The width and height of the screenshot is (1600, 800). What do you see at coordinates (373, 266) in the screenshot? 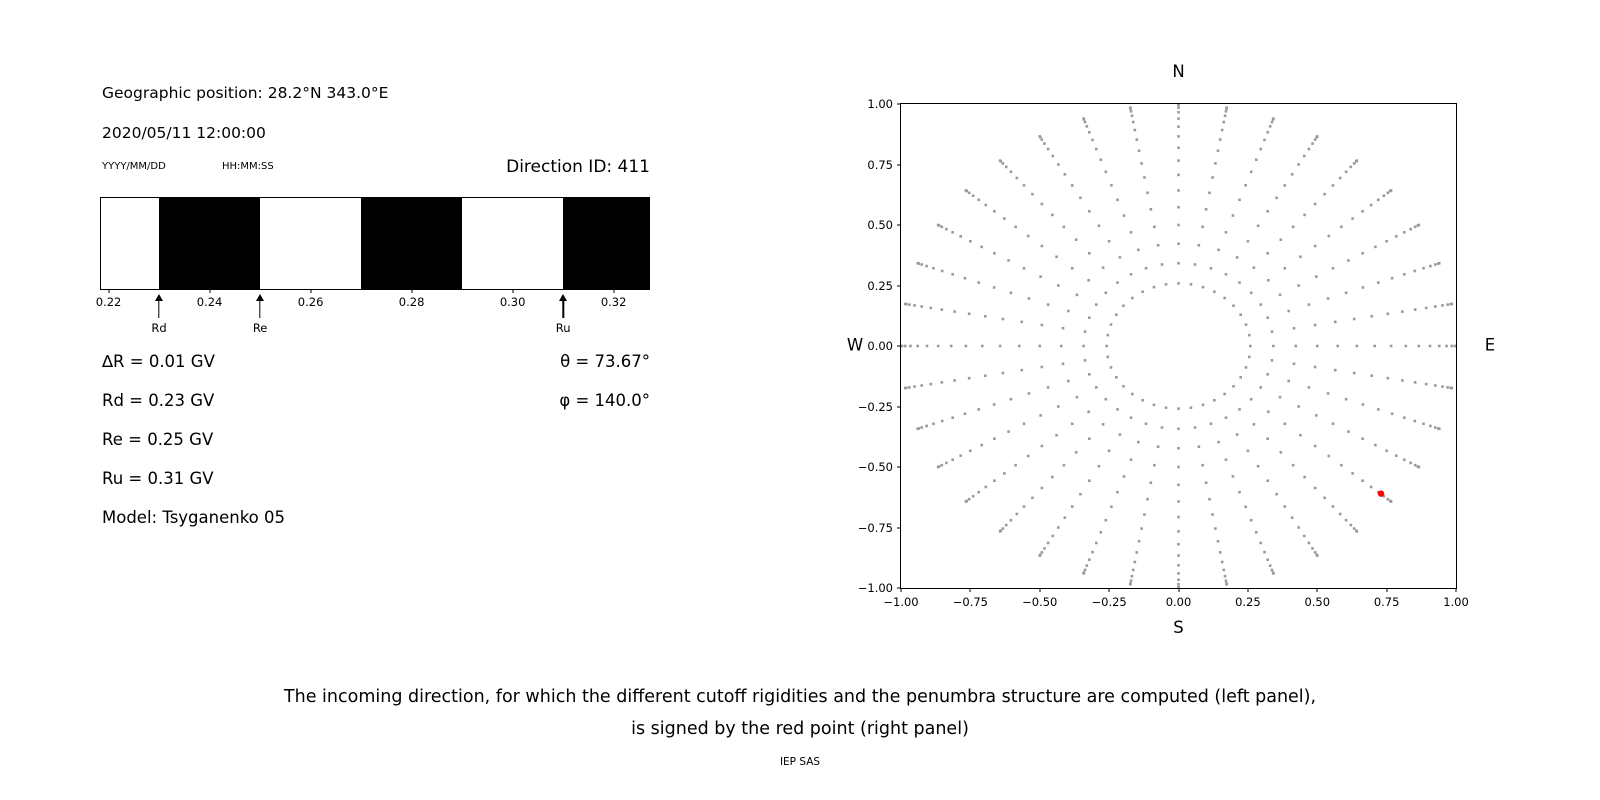
I see `penumbra-bar: 0.22 0.24 0.26 0.28 0.30 0.32 Rd Re Ru` at bounding box center [373, 266].